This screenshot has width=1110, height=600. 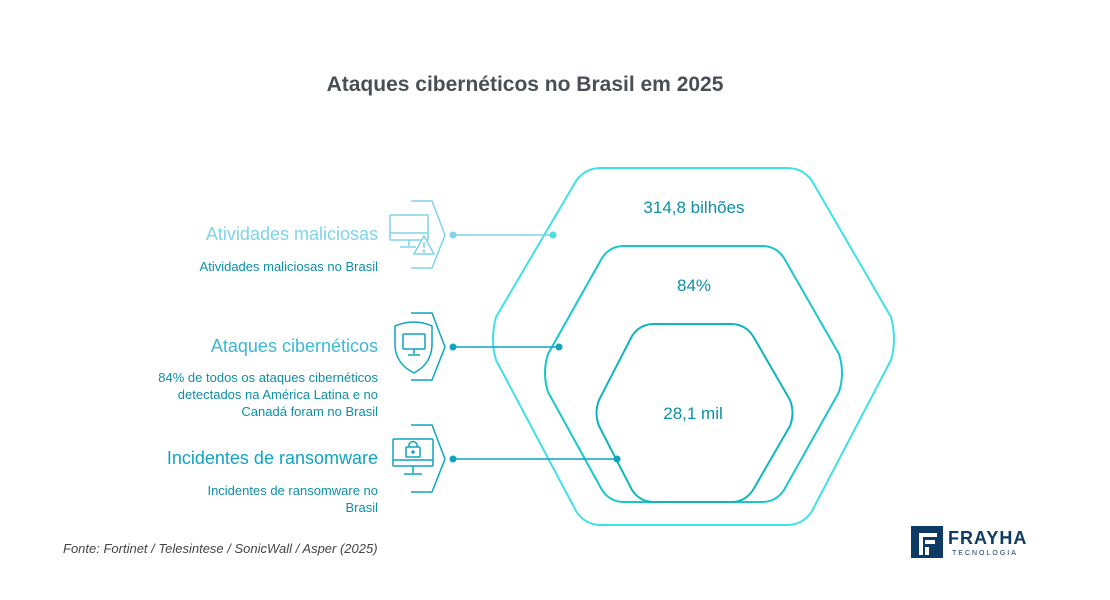 I want to click on item-title-ataques: Ataques cibernéticos, so click(x=294, y=346).